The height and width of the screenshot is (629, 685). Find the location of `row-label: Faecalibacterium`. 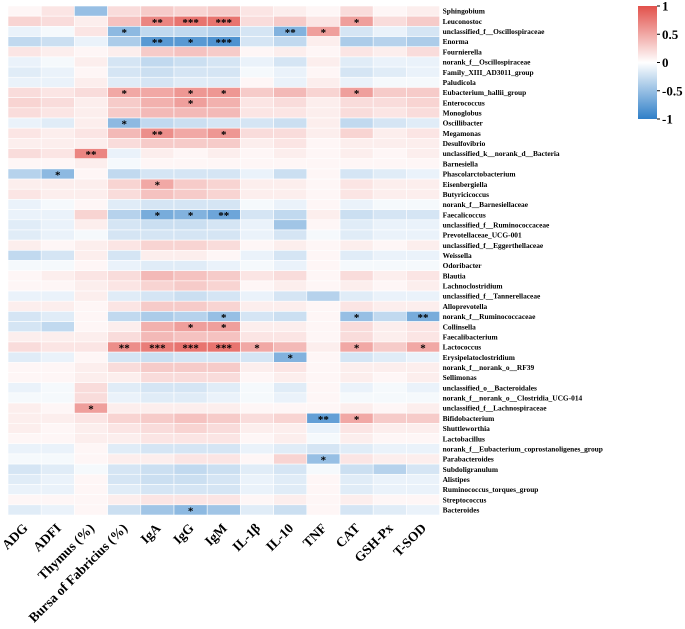

row-label: Faecalibacterium is located at coordinates (471, 336).